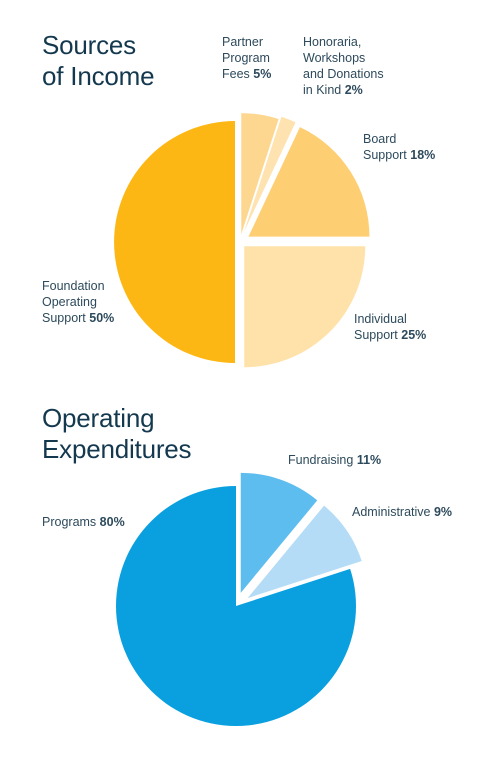 This screenshot has height=757, width=490. What do you see at coordinates (380, 319) in the screenshot?
I see `label-line: Individual` at bounding box center [380, 319].